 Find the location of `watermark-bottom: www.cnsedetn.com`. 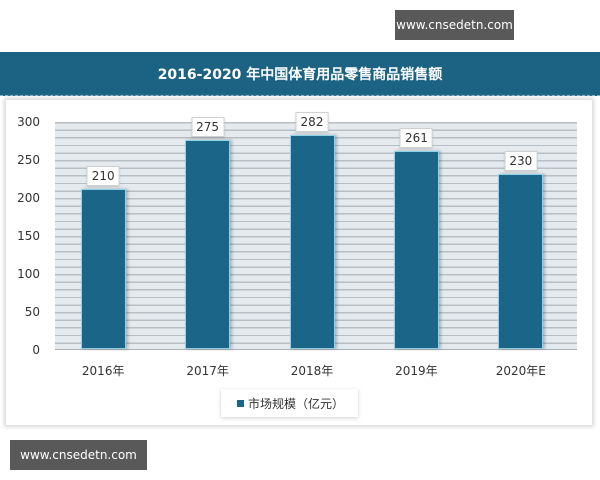

watermark-bottom: www.cnsedetn.com is located at coordinates (78, 455).